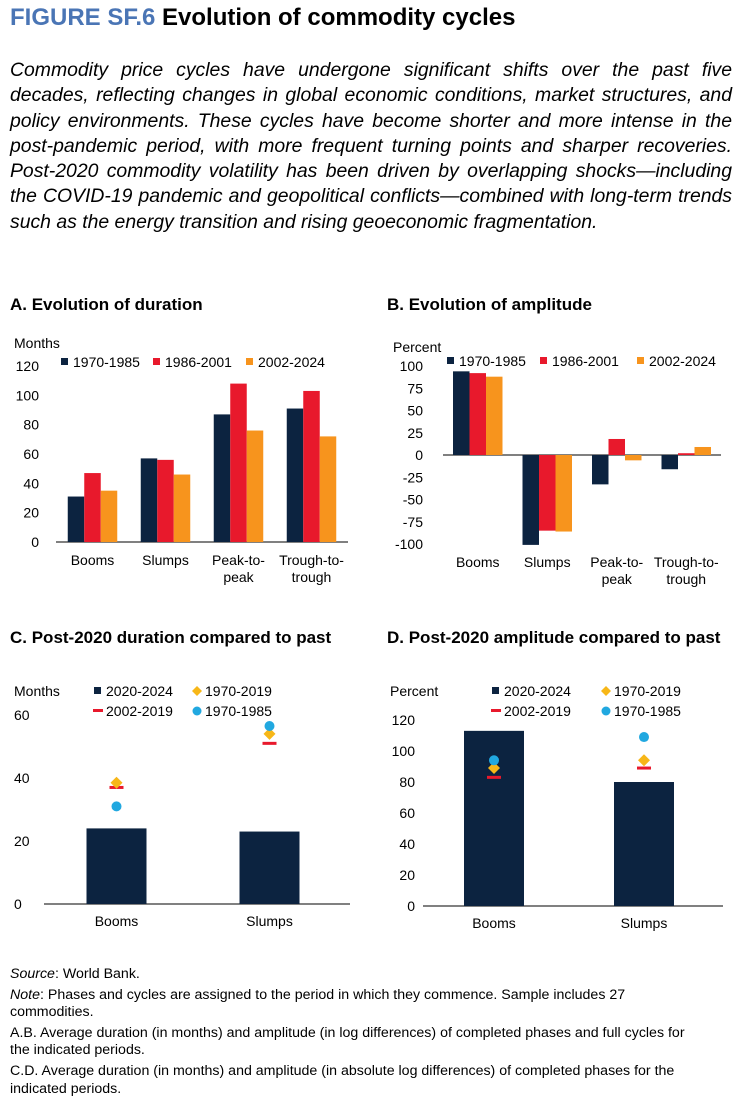  I want to click on panel-a-category-label: Trough-to-, so click(311, 560).